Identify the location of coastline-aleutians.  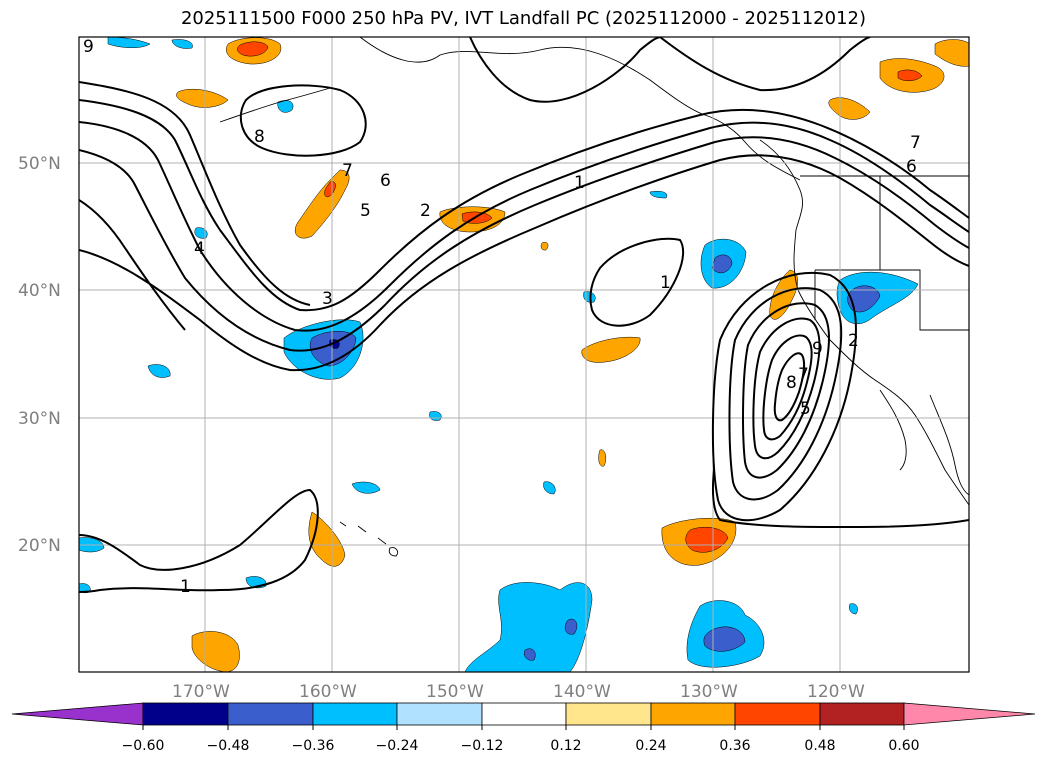
(275, 105).